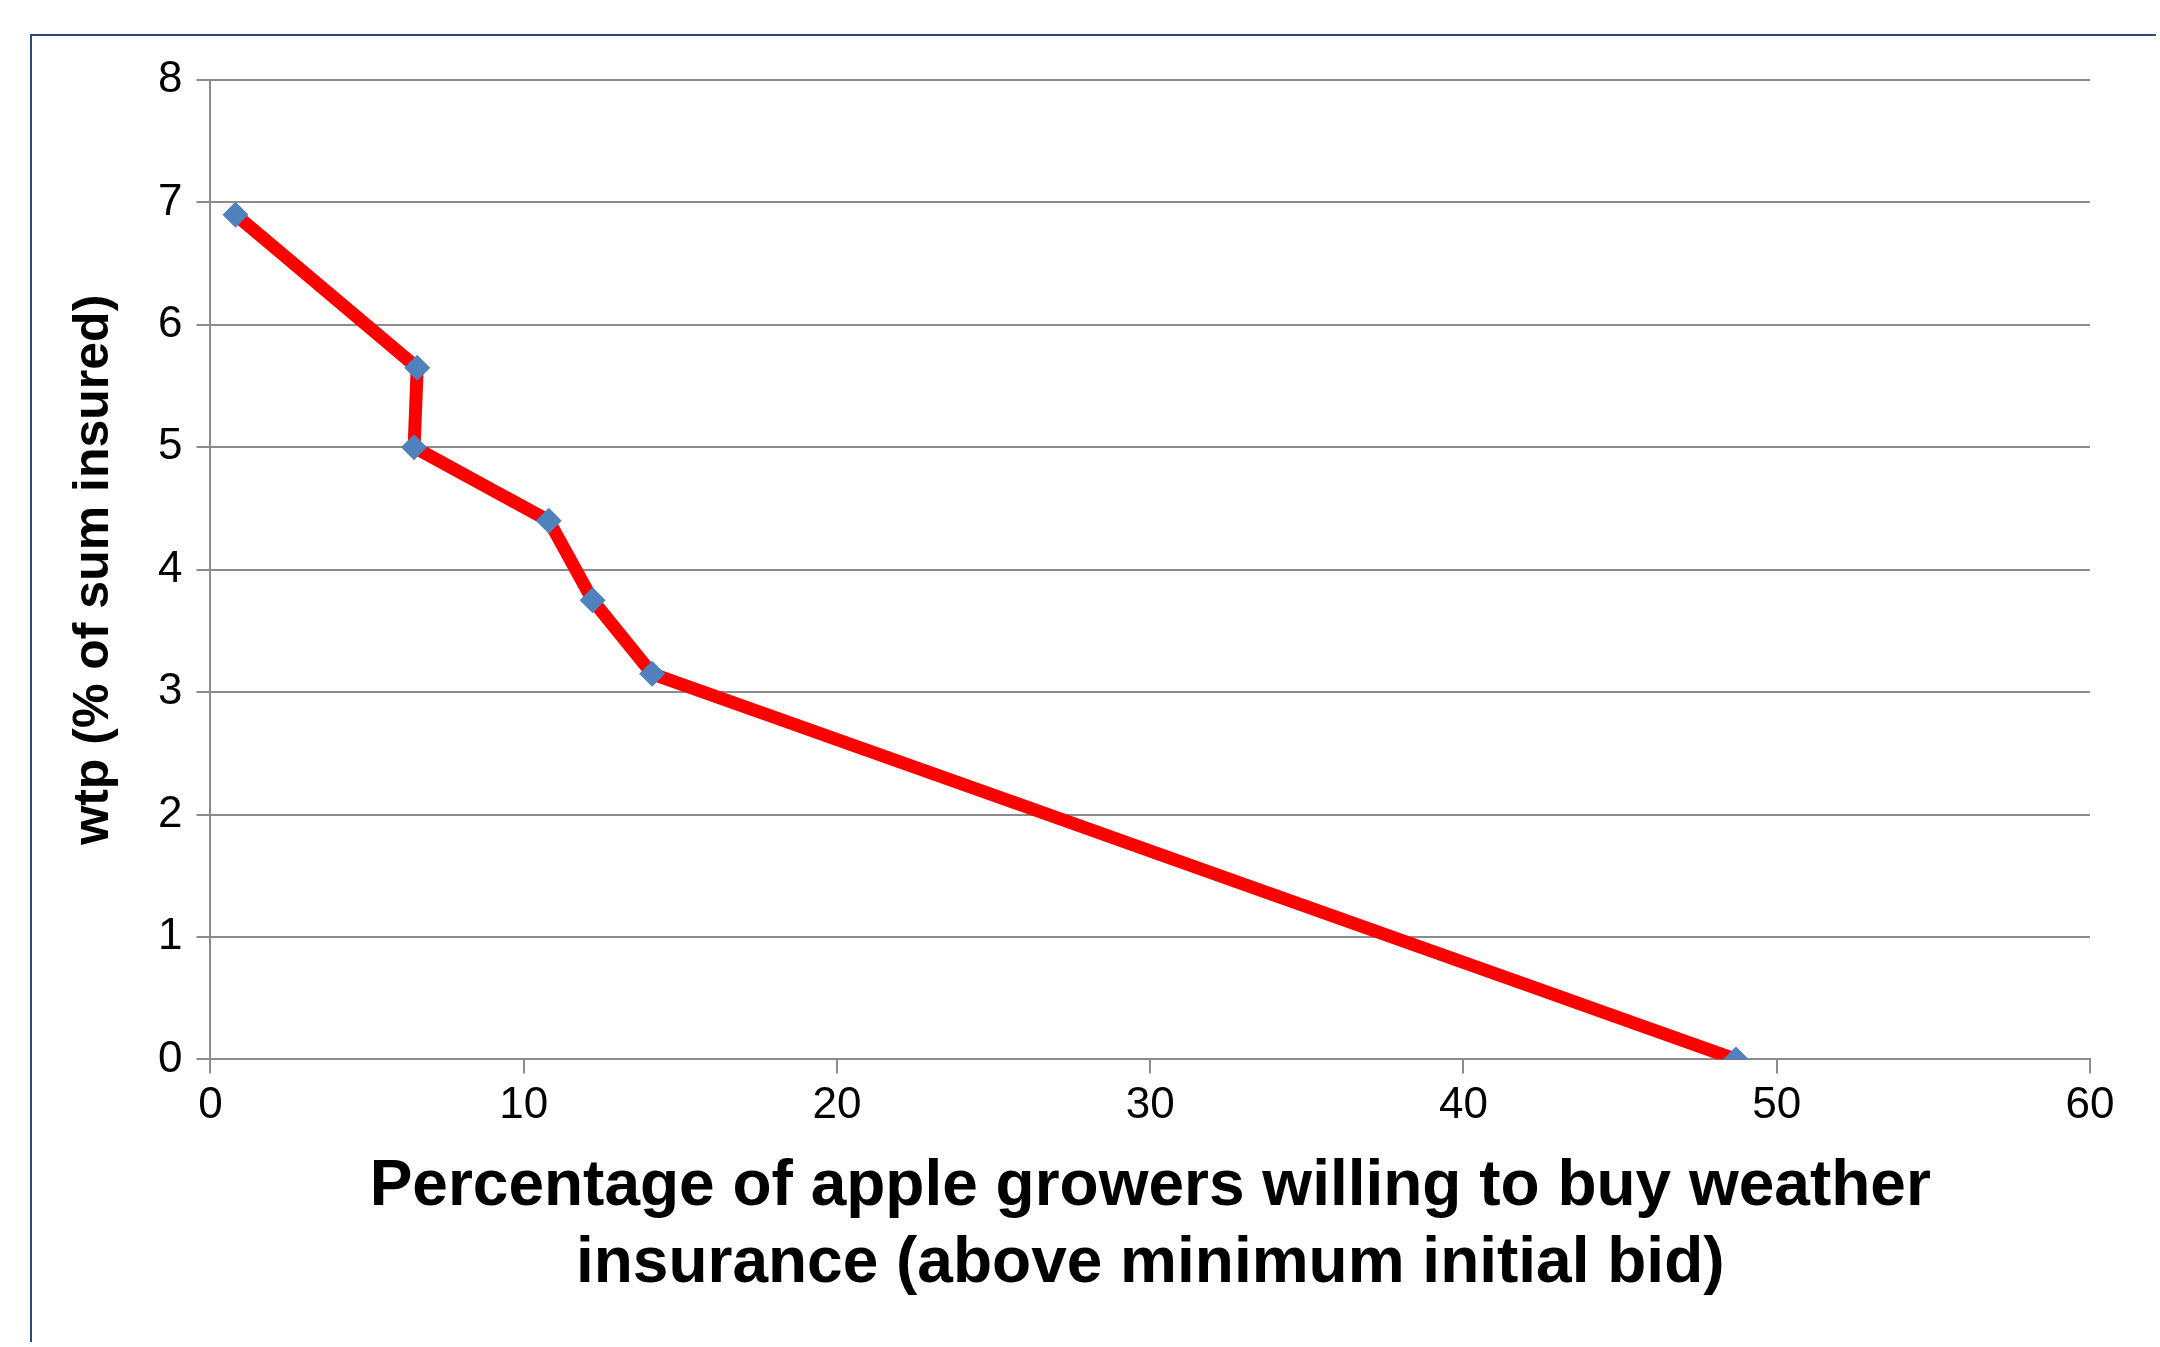 The height and width of the screenshot is (1347, 2160). Describe the element at coordinates (524, 1102) in the screenshot. I see `x-tick-label: 10` at that location.